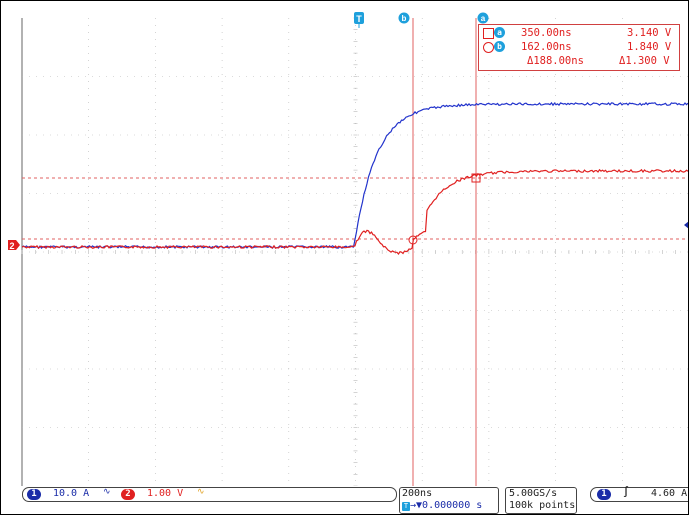 The width and height of the screenshot is (689, 515). What do you see at coordinates (686, 225) in the screenshot?
I see `trigger-level-marker` at bounding box center [686, 225].